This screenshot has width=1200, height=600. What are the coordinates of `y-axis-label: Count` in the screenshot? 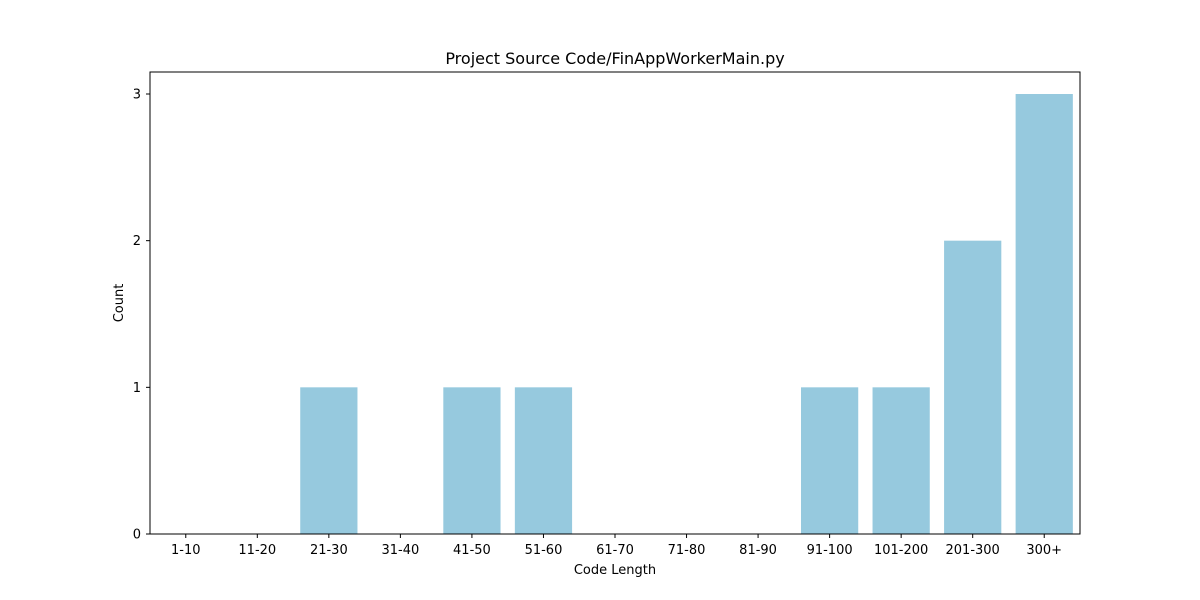 It's located at (119, 303).